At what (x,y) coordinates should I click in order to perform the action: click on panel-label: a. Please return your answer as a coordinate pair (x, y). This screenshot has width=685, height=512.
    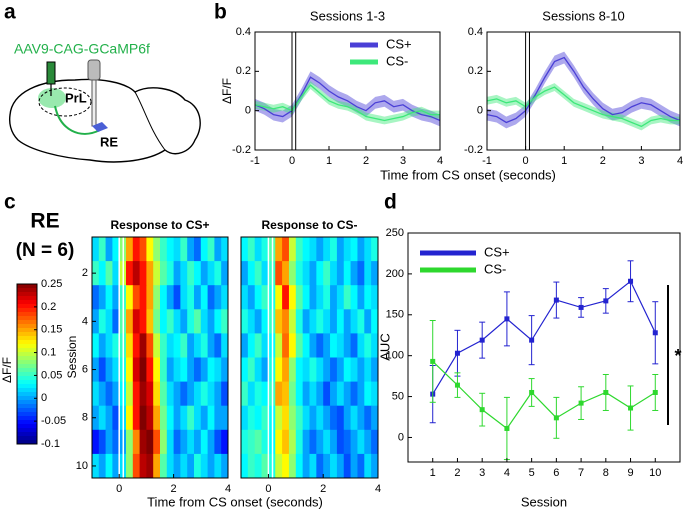
    Looking at the image, I should click on (10, 12).